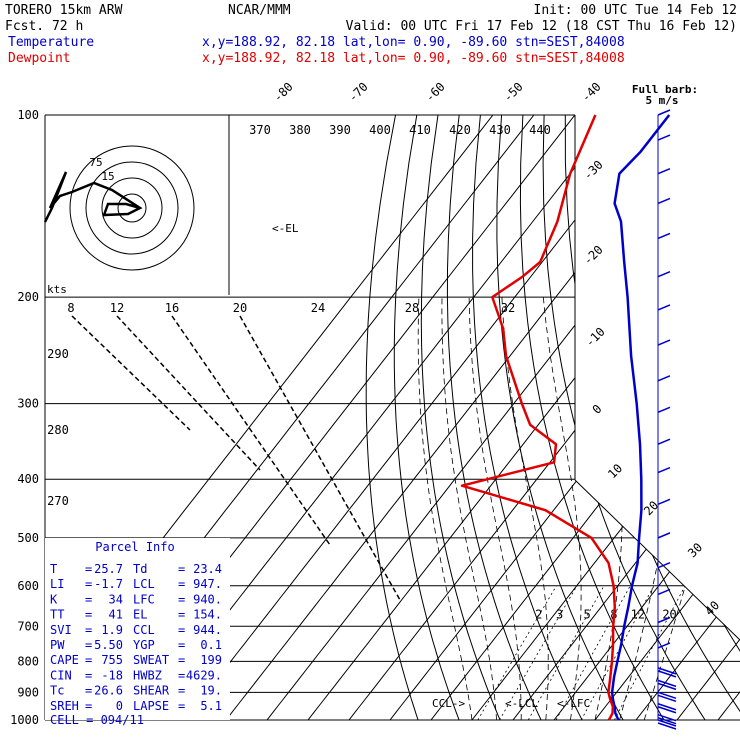 This screenshot has height=740, width=740. What do you see at coordinates (151, 691) in the screenshot?
I see `parcel-label-shear: SHEAR` at bounding box center [151, 691].